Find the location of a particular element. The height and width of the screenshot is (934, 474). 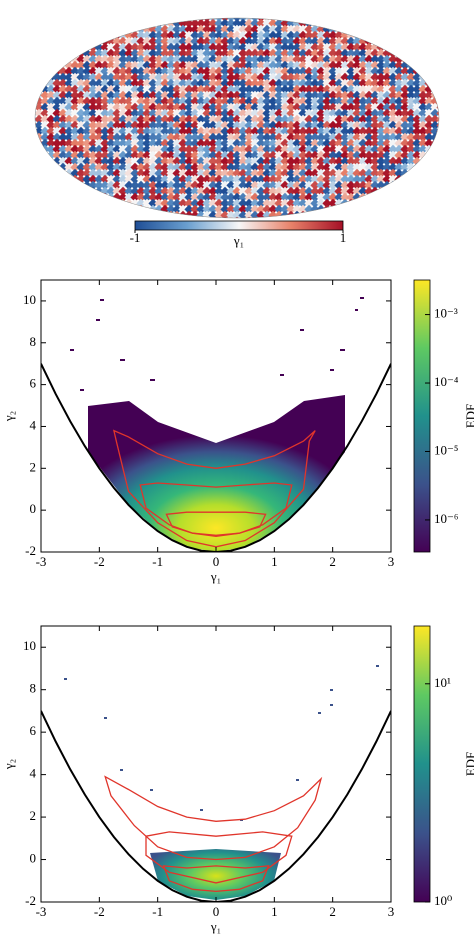

contour is located at coordinates (214, 488).